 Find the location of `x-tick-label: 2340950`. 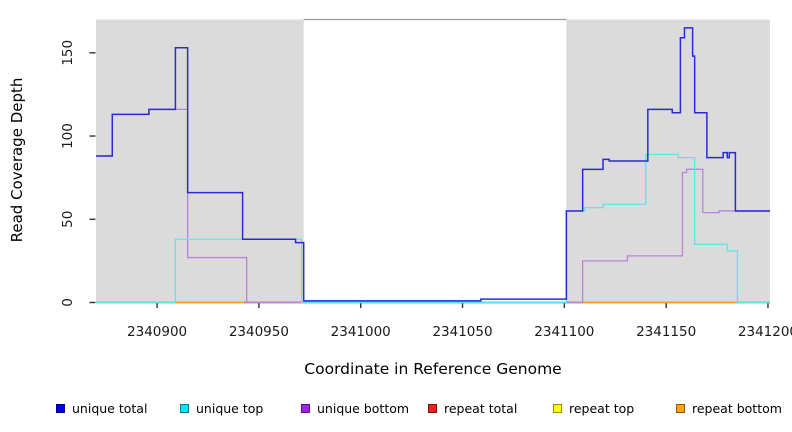

x-tick-label: 2340950 is located at coordinates (259, 332).